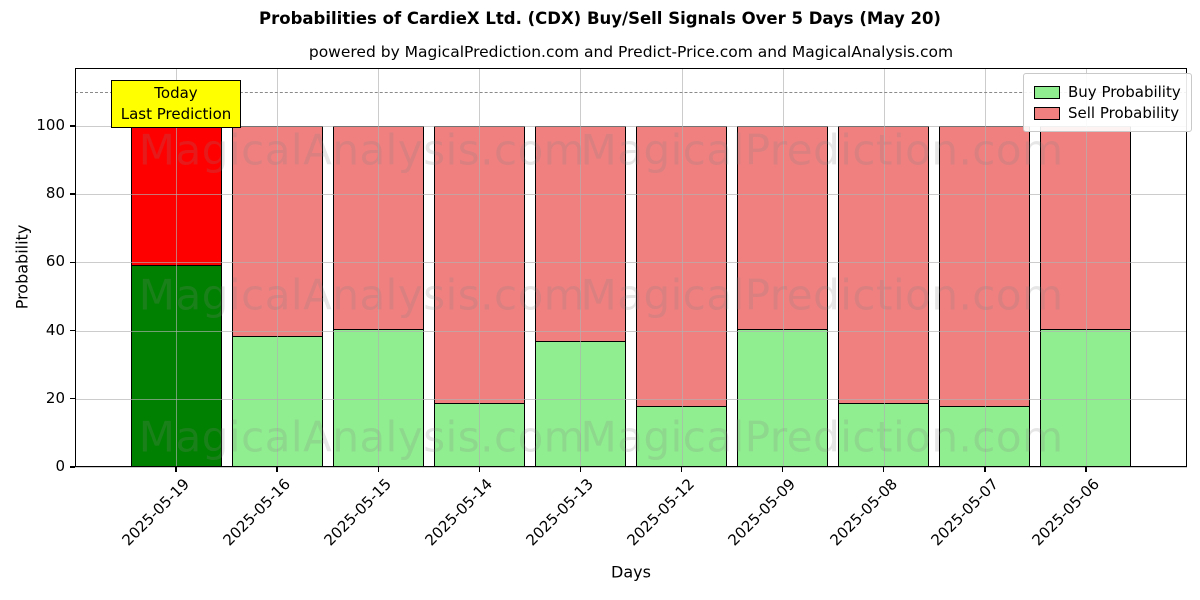 The width and height of the screenshot is (1200, 600). Describe the element at coordinates (176, 104) in the screenshot. I see `today-annotation: Today Last Prediction` at that location.